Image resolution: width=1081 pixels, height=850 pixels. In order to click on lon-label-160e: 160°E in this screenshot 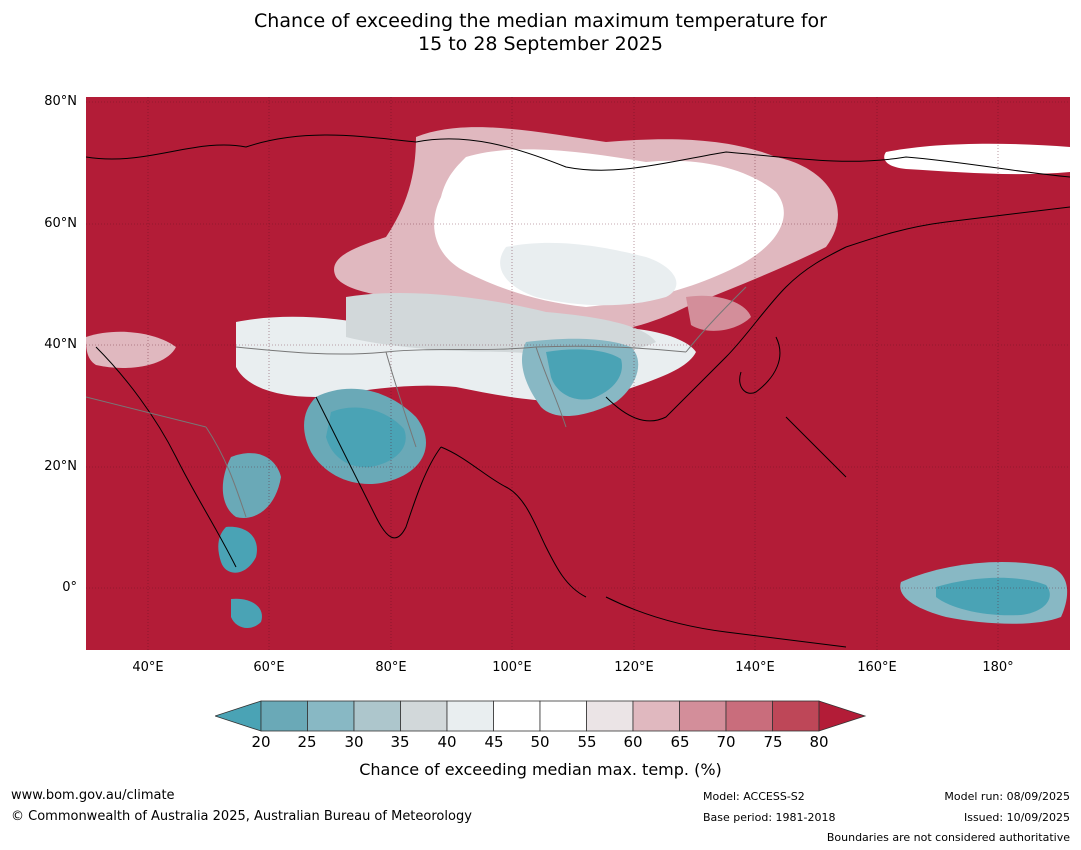, I will do `click(877, 667)`.